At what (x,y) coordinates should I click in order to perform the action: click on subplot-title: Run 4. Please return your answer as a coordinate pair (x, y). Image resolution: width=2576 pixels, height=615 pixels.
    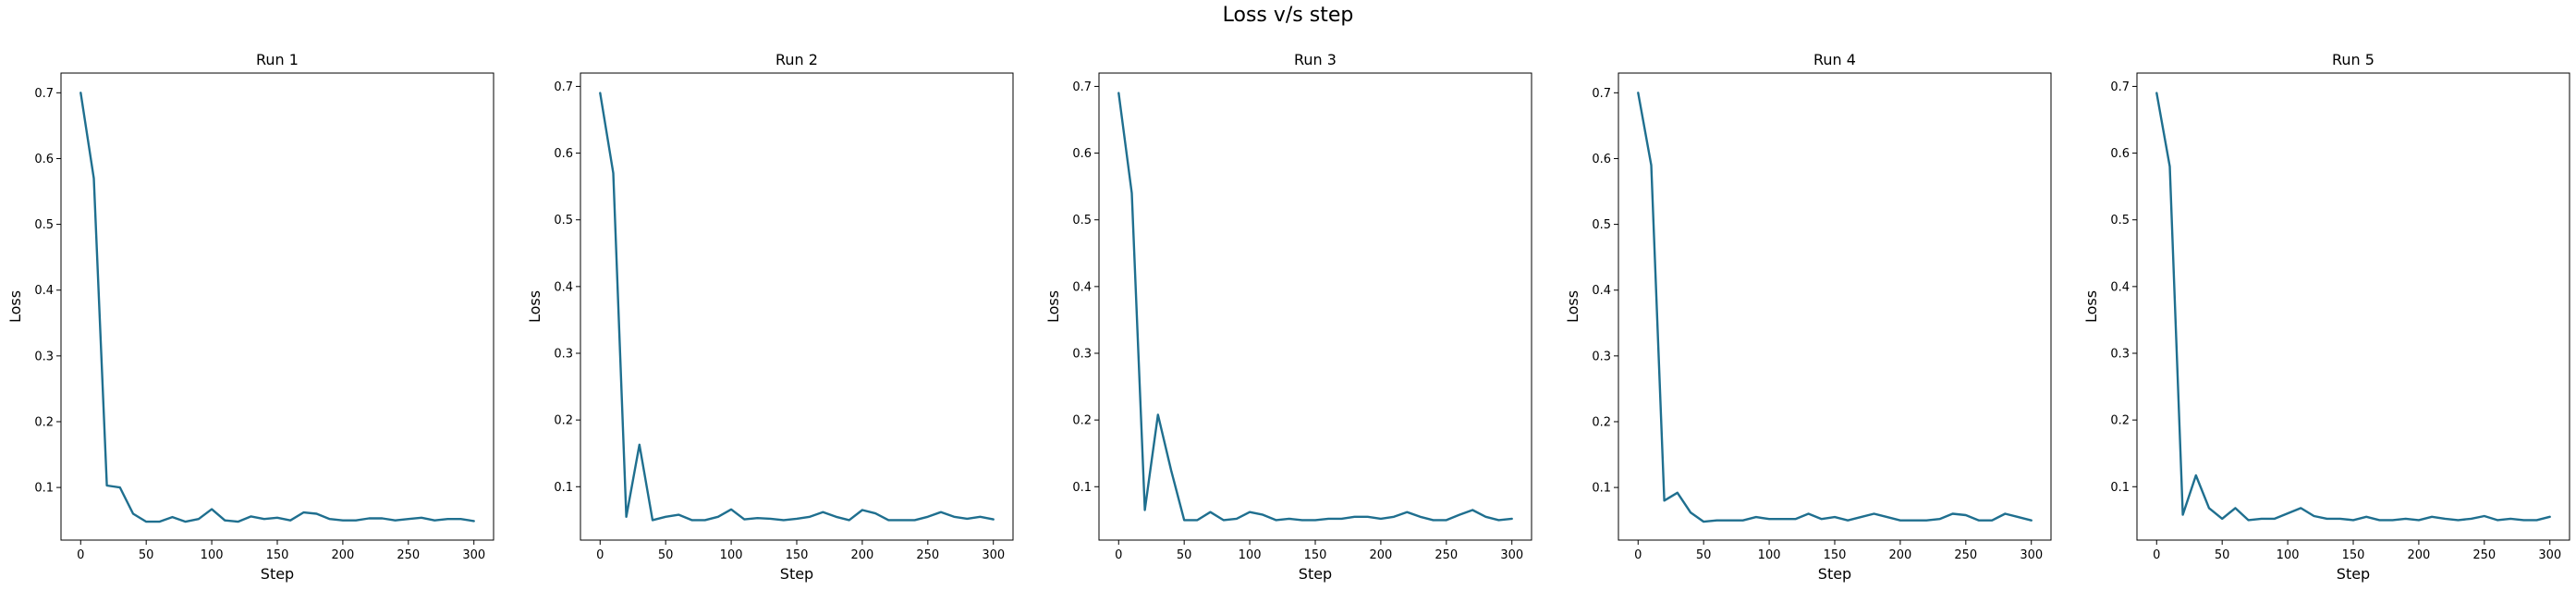
    Looking at the image, I should click on (1834, 60).